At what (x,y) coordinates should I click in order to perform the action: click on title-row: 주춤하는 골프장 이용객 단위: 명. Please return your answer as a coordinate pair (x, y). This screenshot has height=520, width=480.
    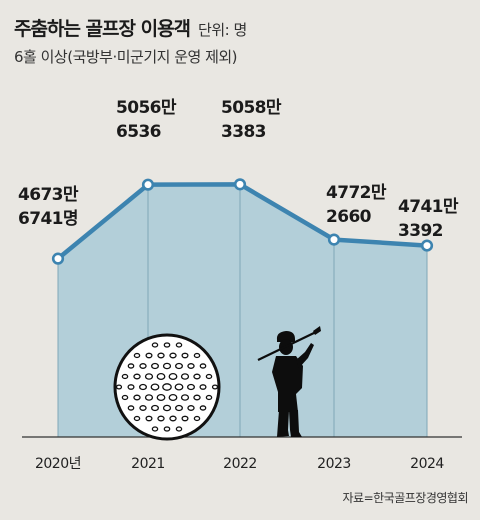
    Looking at the image, I should click on (130, 27).